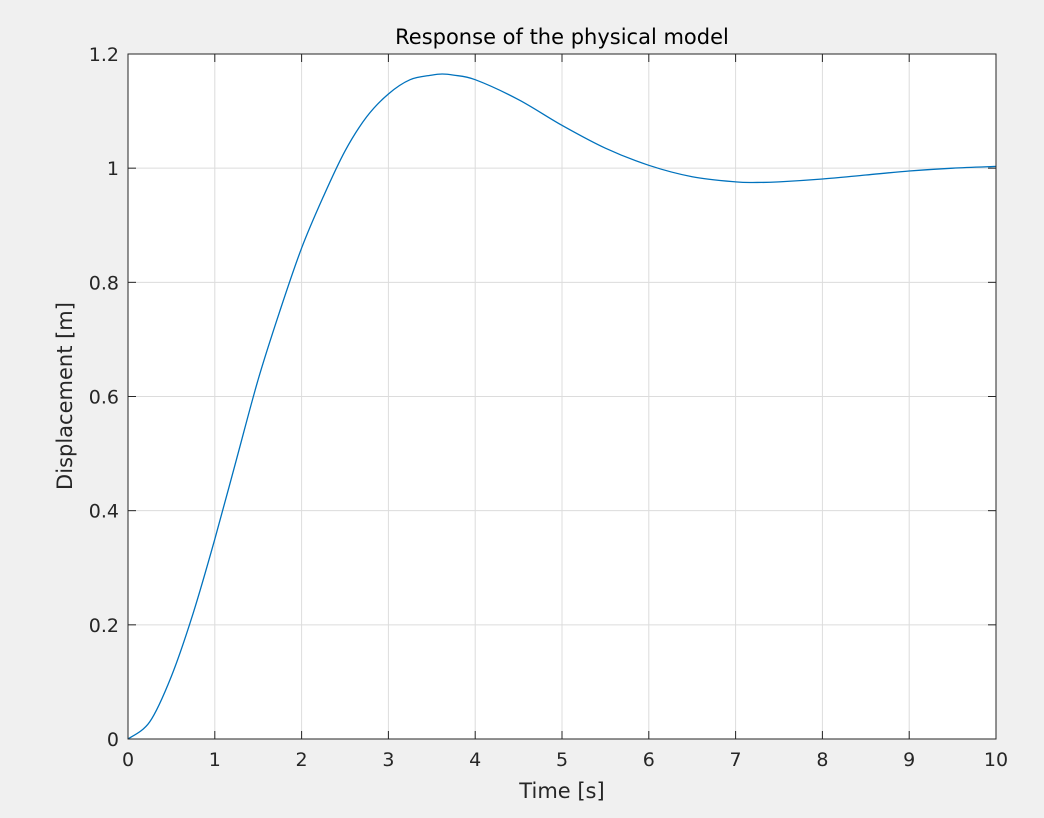  What do you see at coordinates (65, 396) in the screenshot?
I see `y-axis-title: Displacement [m]` at bounding box center [65, 396].